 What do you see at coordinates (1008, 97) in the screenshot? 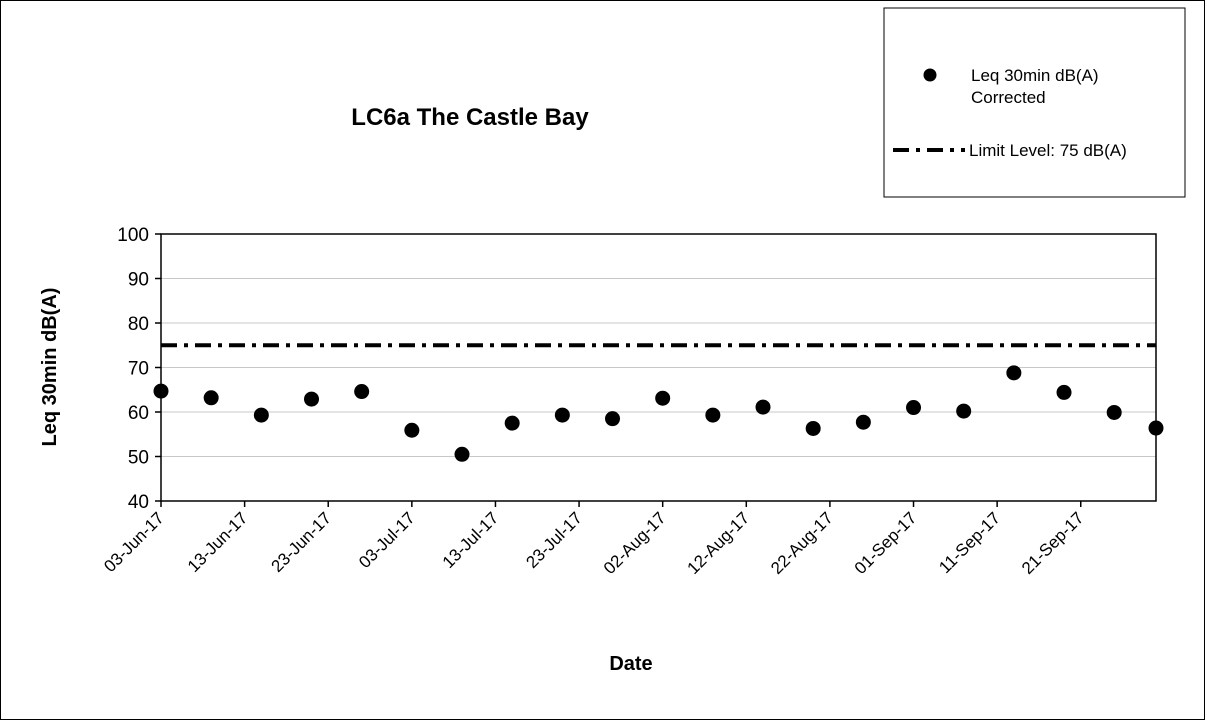
I see `legend-label-corrected-line2: Corrected` at bounding box center [1008, 97].